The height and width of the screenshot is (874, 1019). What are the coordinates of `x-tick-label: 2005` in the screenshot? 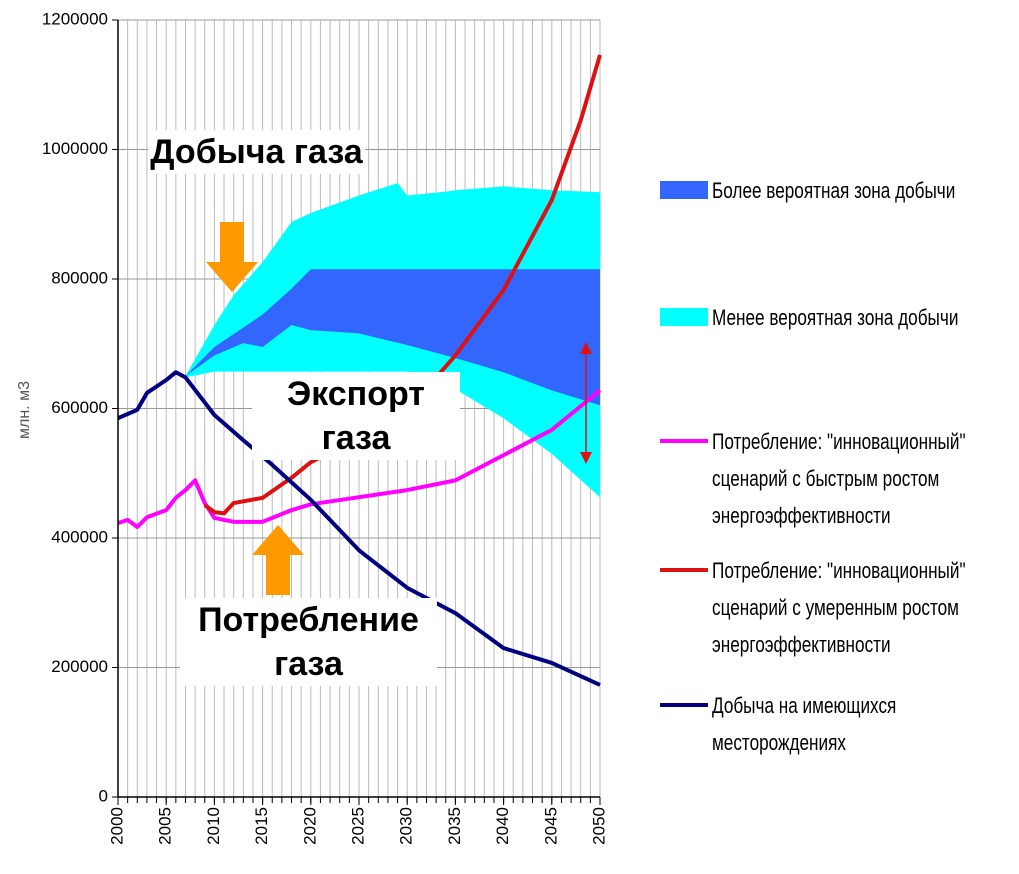 It's located at (165, 826).